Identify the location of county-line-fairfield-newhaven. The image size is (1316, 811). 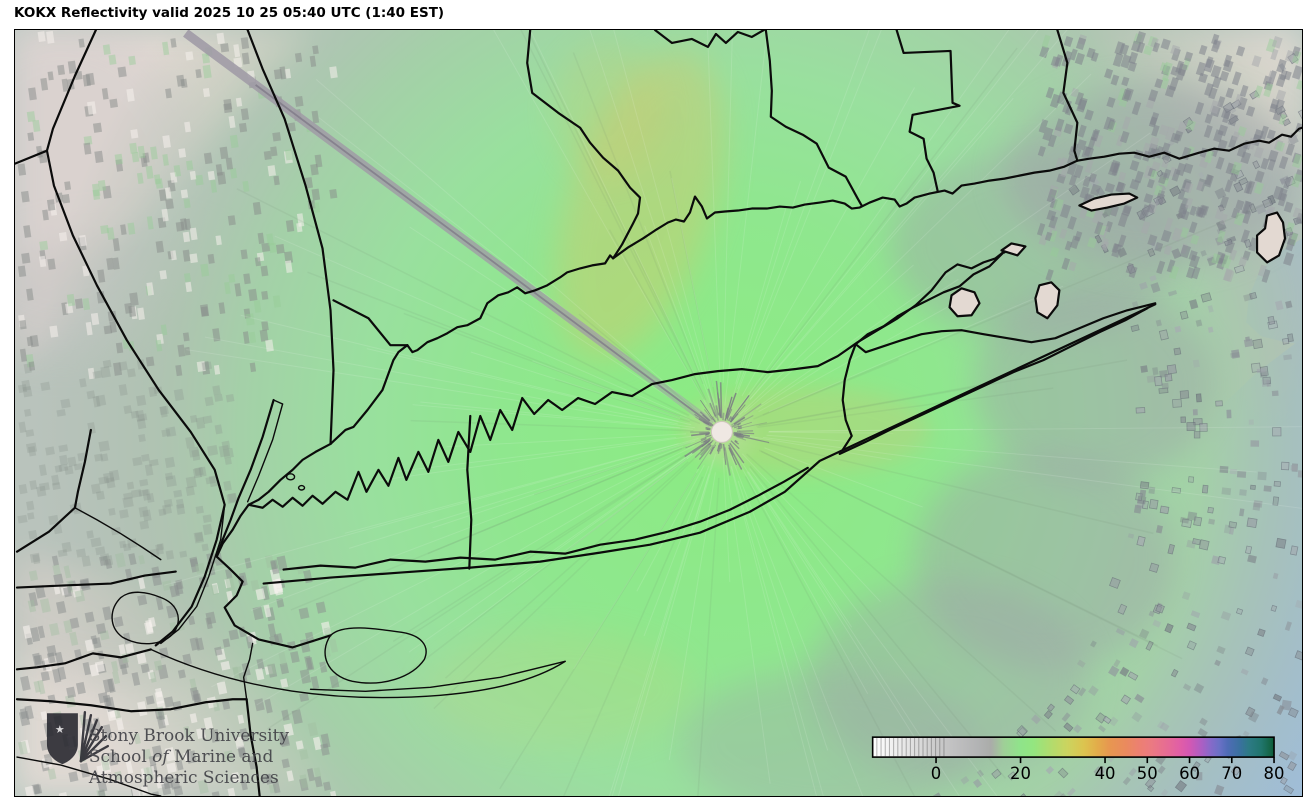
(584, 145).